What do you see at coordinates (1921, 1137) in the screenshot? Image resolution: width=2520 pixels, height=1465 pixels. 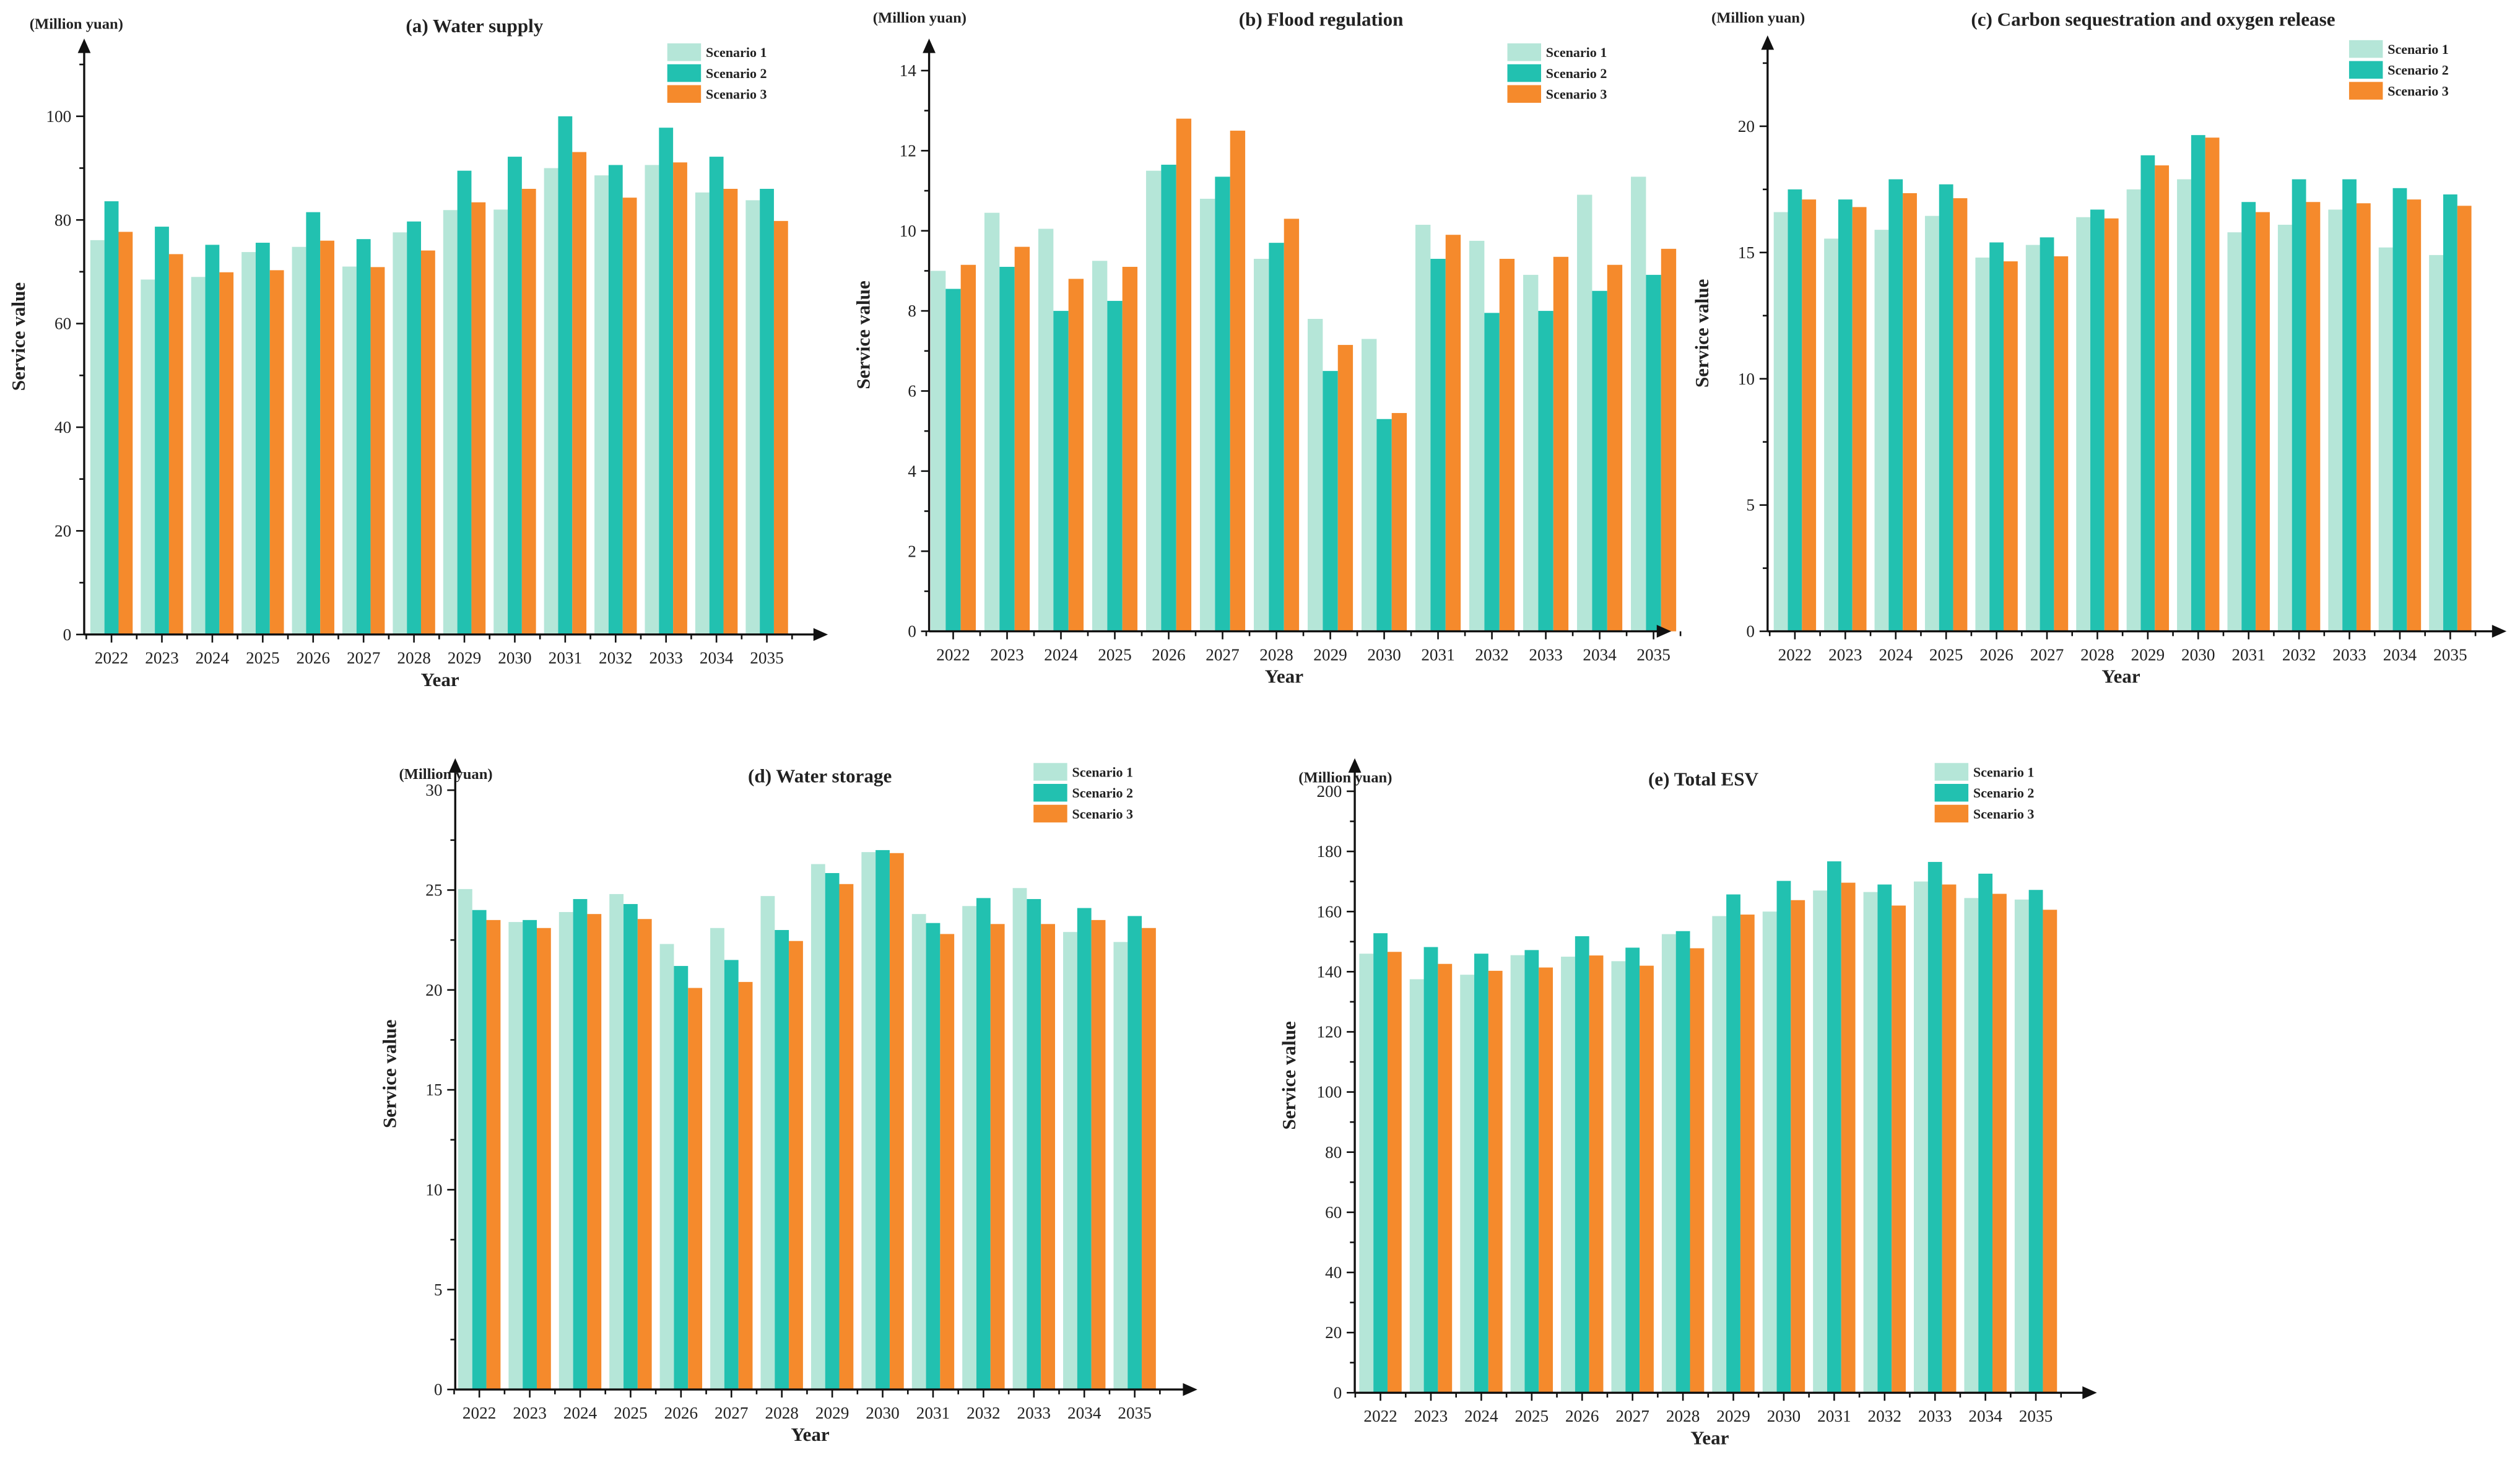 I see `bar-scenario-1-2033` at bounding box center [1921, 1137].